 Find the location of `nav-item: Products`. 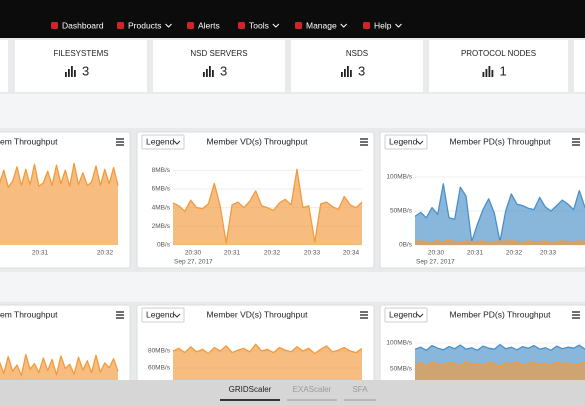

nav-item: Products is located at coordinates (139, 25).